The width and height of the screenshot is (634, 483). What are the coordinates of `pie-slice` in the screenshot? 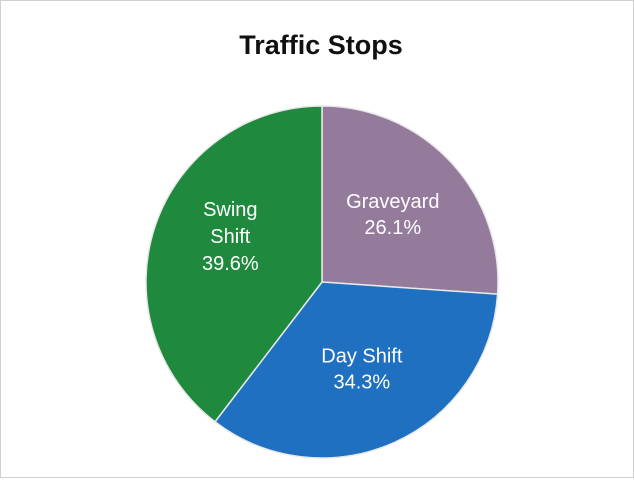 It's located at (410, 200).